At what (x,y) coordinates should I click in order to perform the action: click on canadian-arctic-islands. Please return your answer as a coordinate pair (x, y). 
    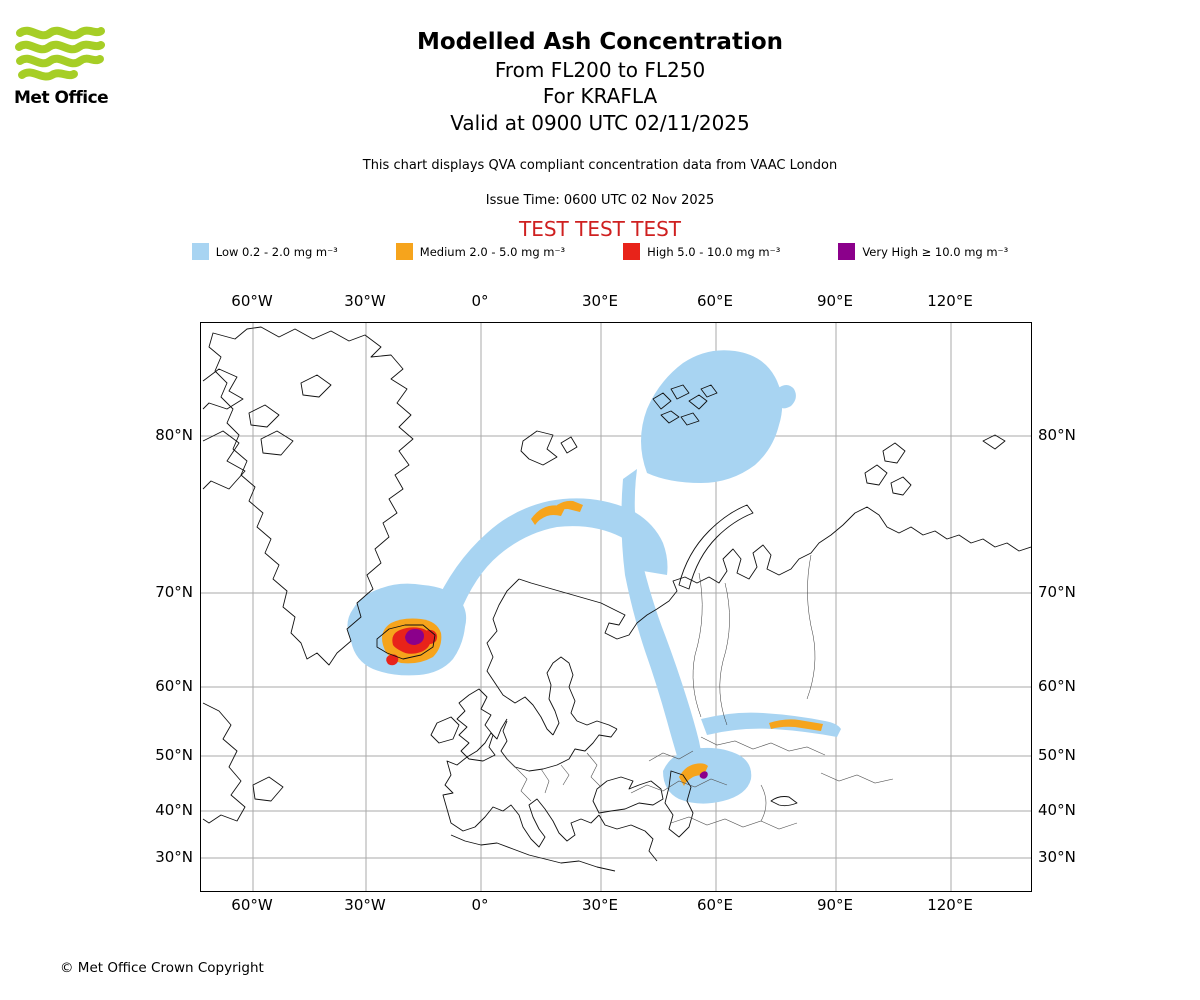
    Looking at the image, I should click on (267, 429).